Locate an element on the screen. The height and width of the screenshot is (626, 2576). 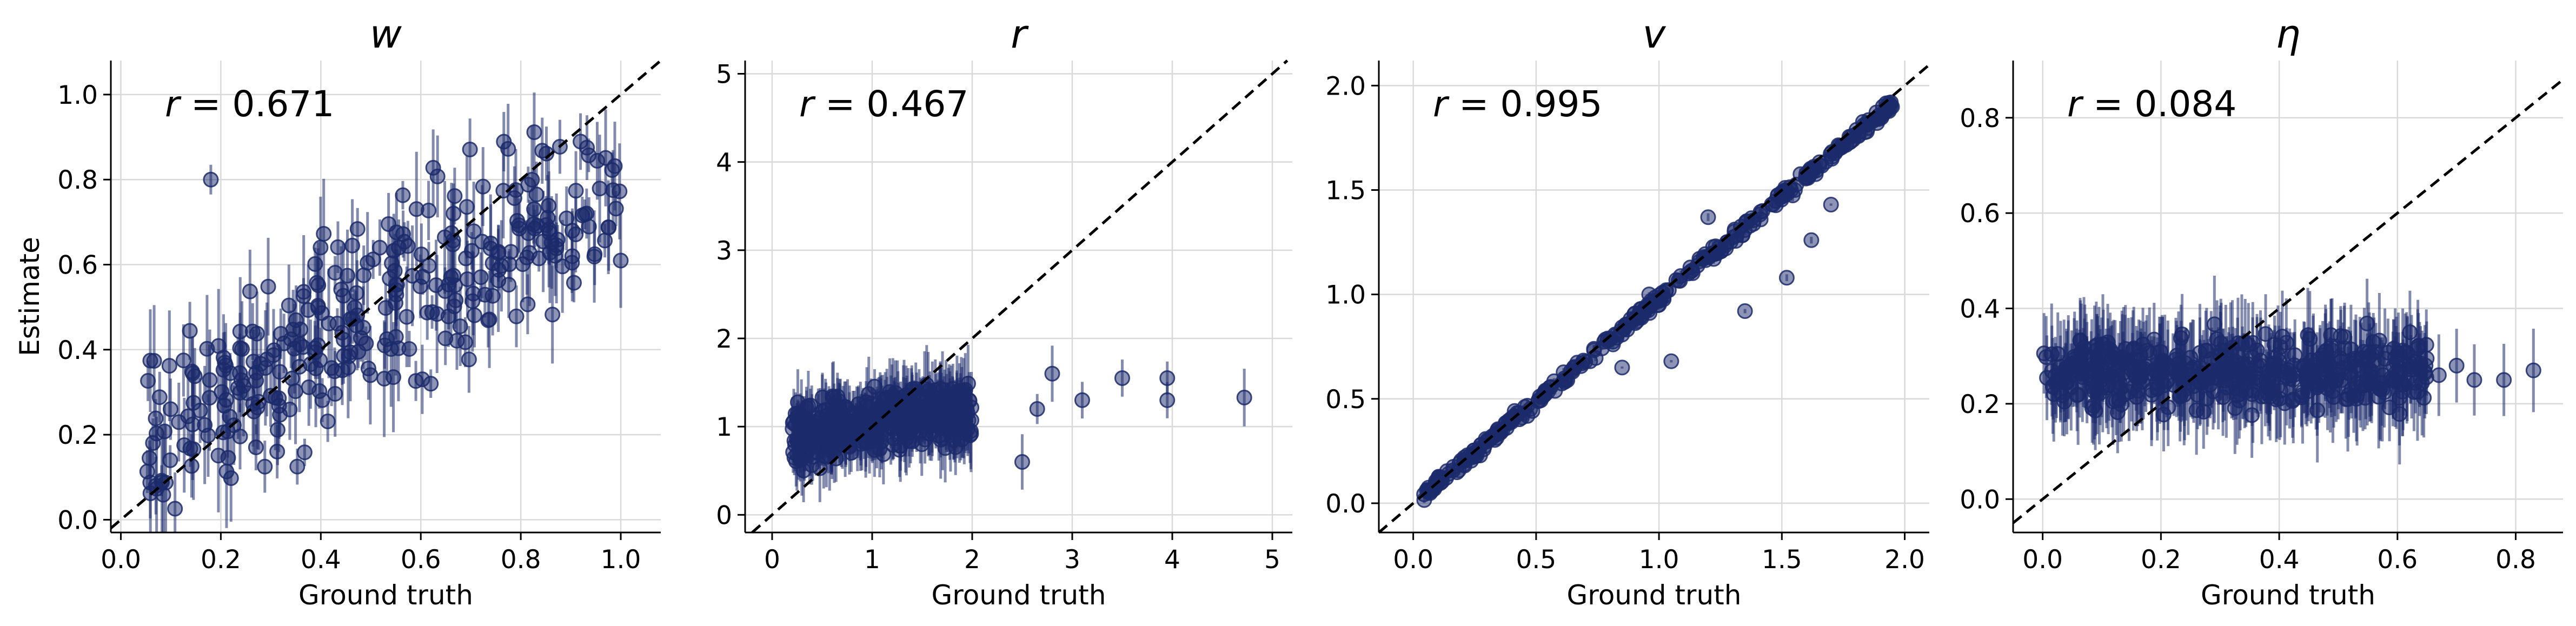
correlation-value: = 0.995 is located at coordinates (1525, 104).